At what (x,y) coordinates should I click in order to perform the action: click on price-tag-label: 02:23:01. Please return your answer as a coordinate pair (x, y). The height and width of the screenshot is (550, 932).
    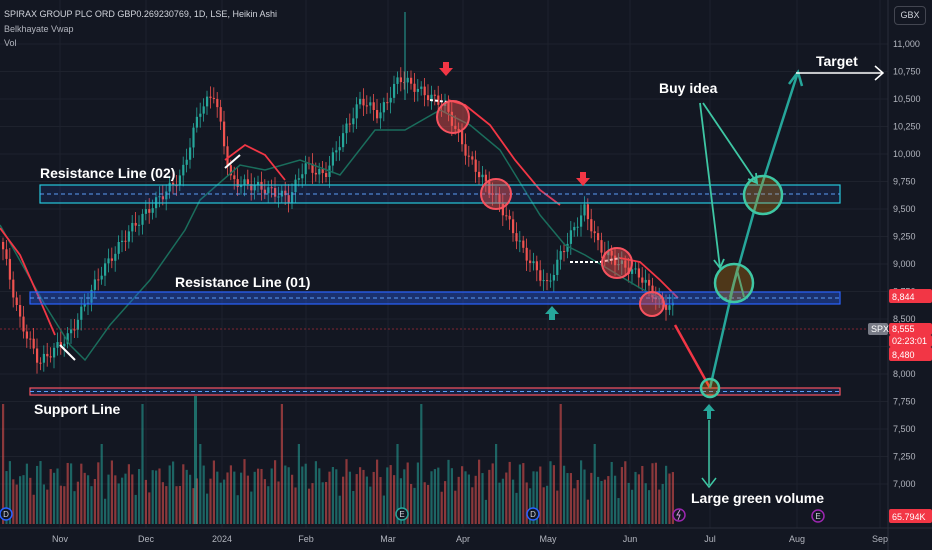
    Looking at the image, I should click on (909, 341).